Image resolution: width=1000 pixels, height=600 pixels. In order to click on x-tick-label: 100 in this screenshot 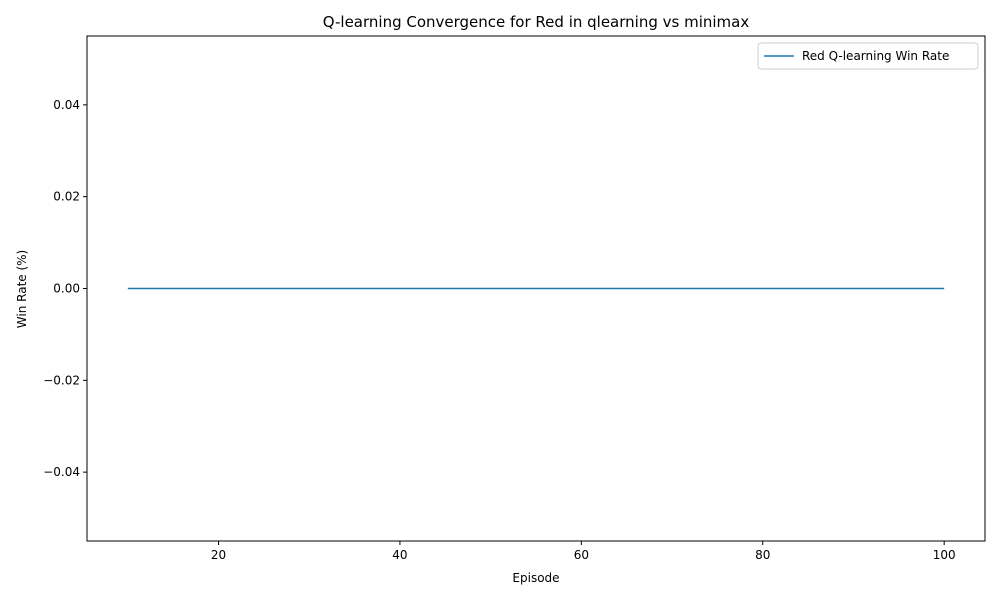, I will do `click(944, 555)`.